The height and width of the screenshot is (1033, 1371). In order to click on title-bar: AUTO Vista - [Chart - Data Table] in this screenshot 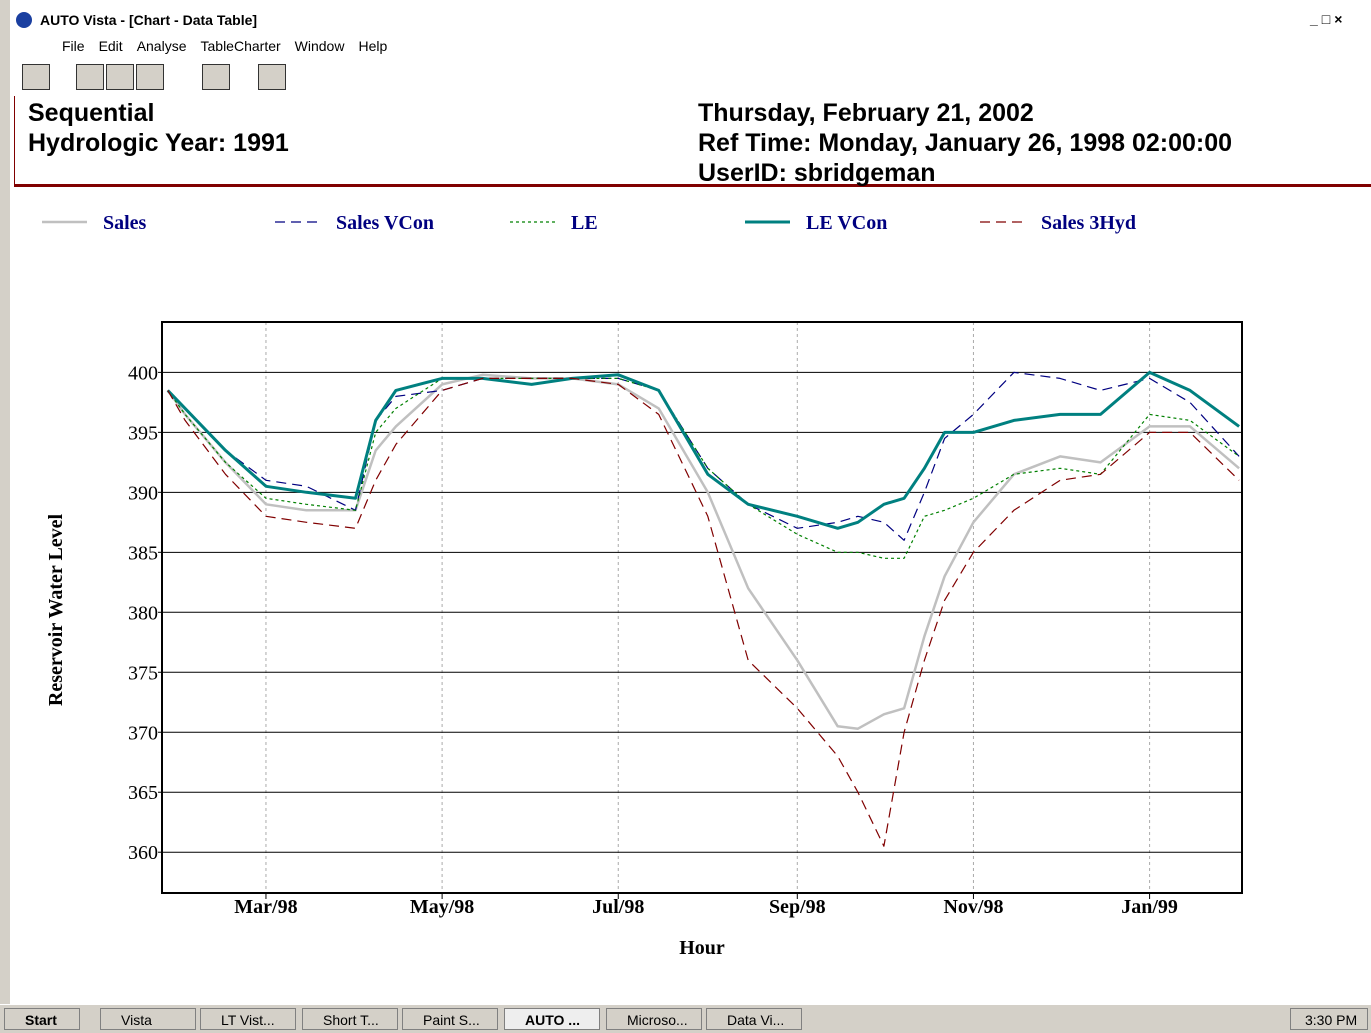, I will do `click(690, 20)`.